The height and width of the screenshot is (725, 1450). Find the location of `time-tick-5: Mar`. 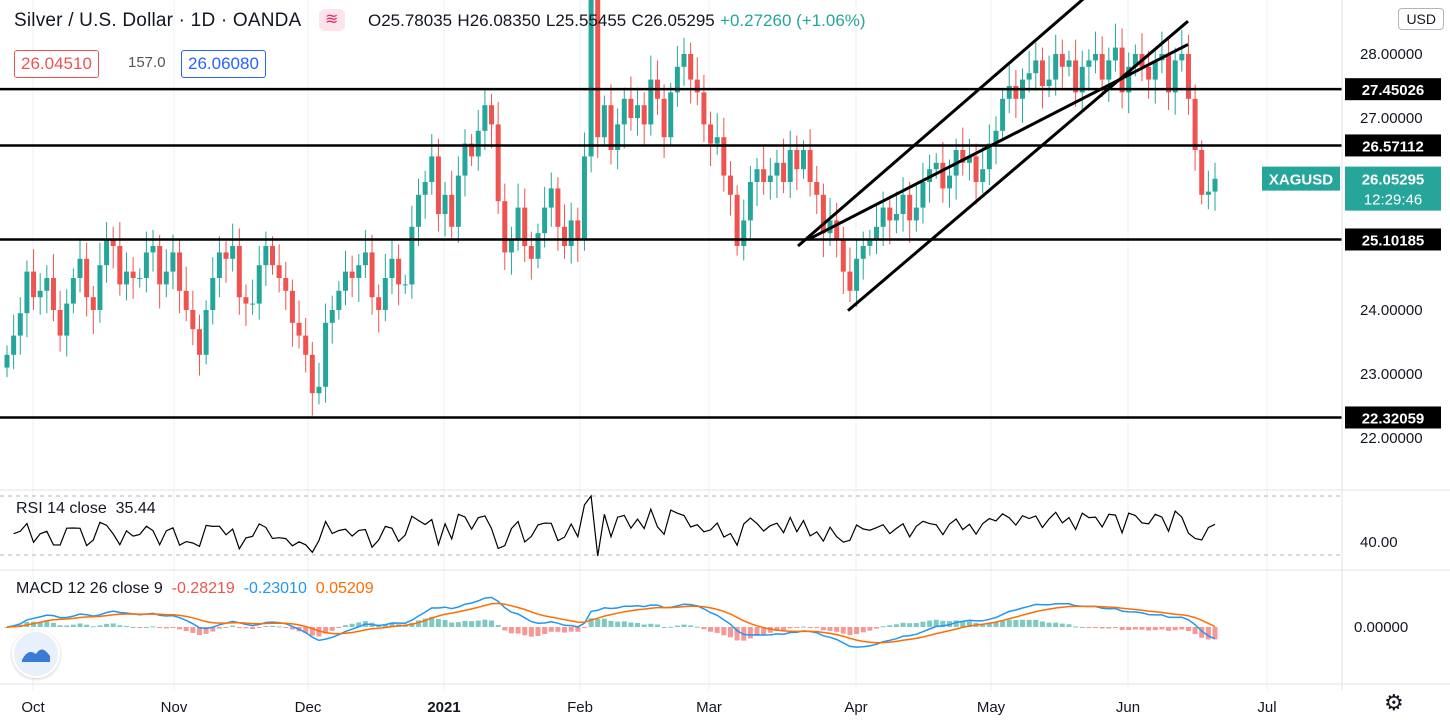

time-tick-5: Mar is located at coordinates (709, 707).